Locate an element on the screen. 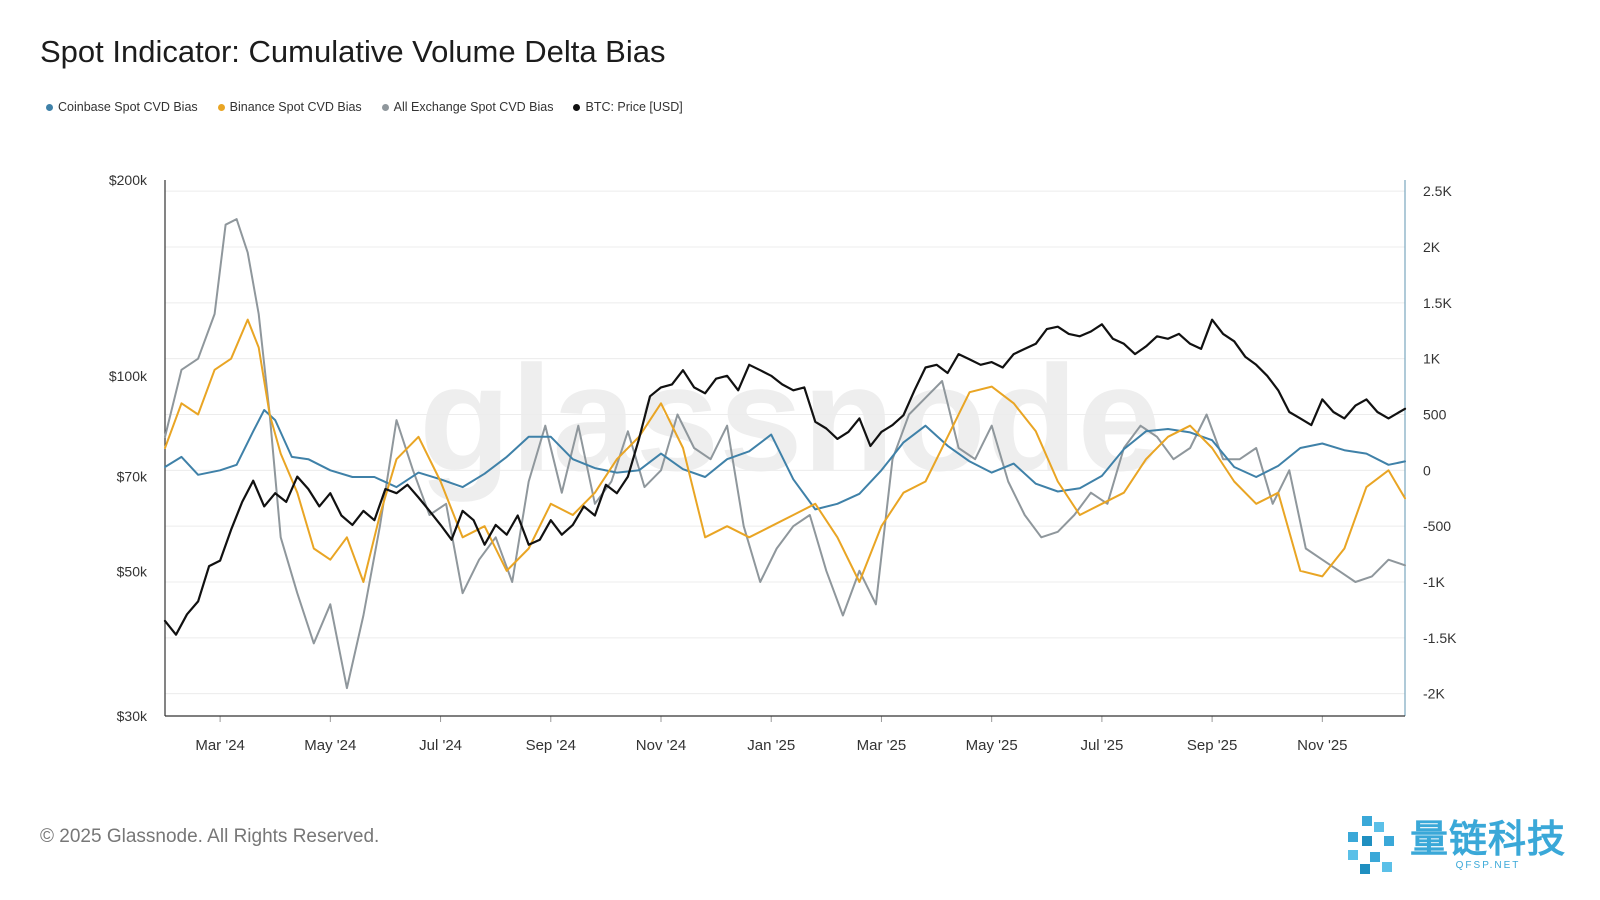 This screenshot has width=1600, height=900. right-tick-label: -2K is located at coordinates (1434, 694).